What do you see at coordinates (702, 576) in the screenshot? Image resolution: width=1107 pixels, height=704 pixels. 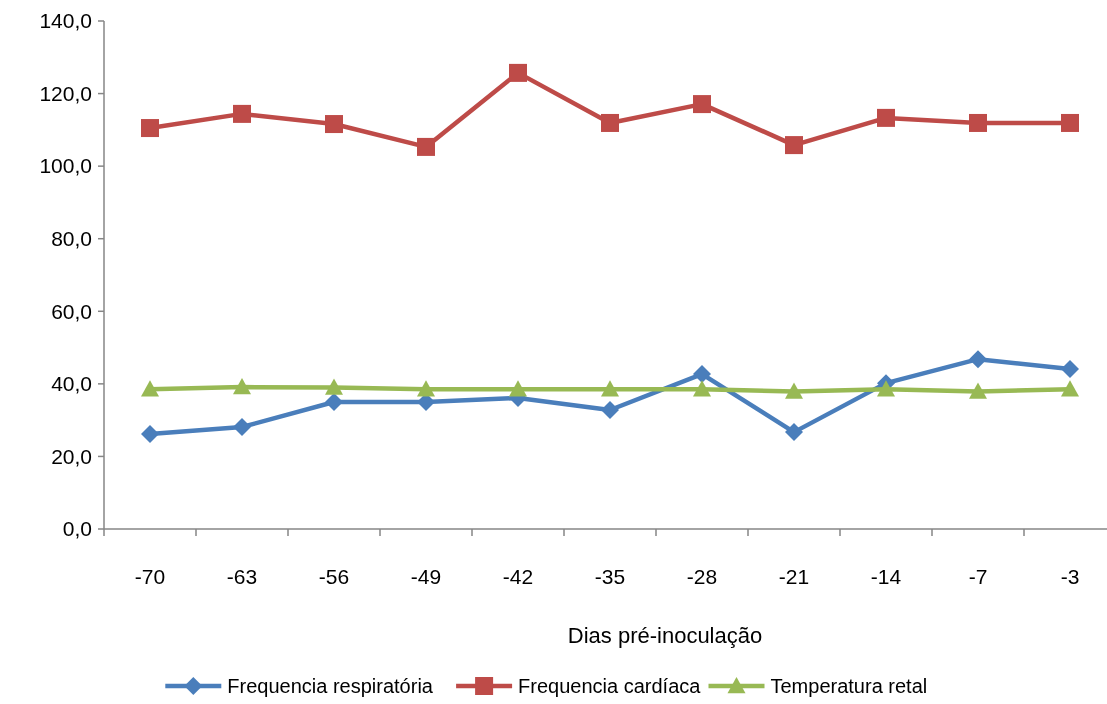 I see `x-tick-label: -28` at bounding box center [702, 576].